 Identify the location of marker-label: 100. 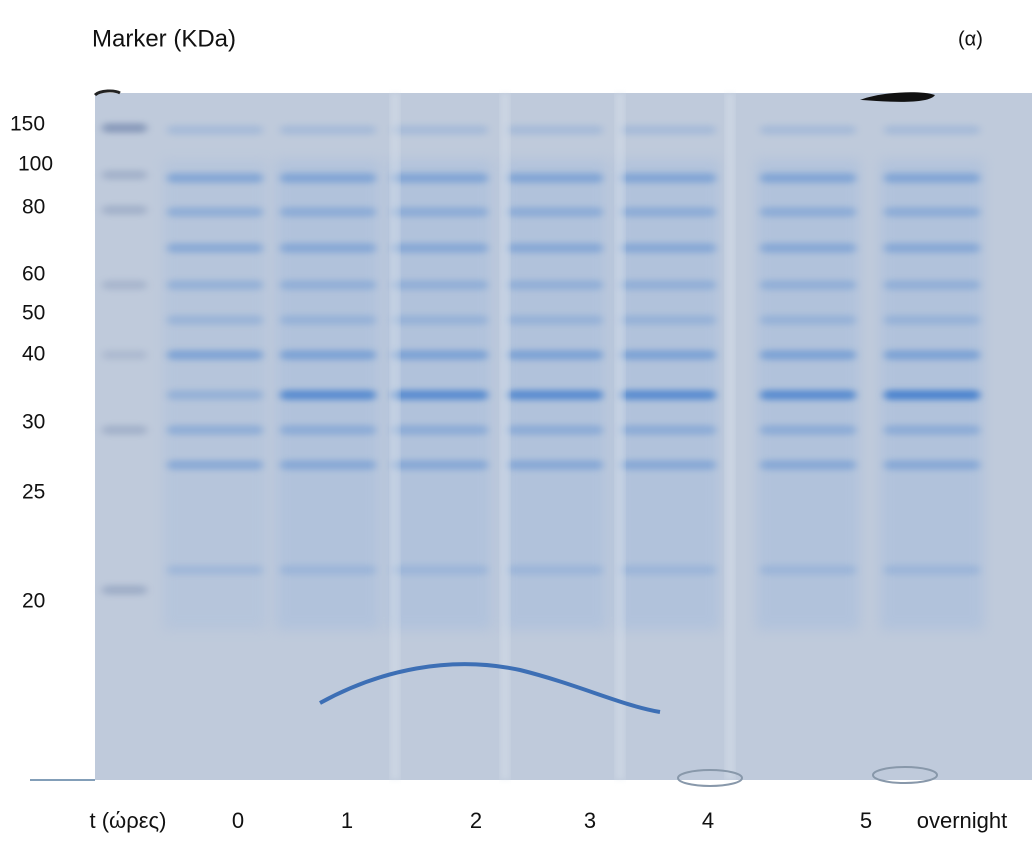
(35, 164).